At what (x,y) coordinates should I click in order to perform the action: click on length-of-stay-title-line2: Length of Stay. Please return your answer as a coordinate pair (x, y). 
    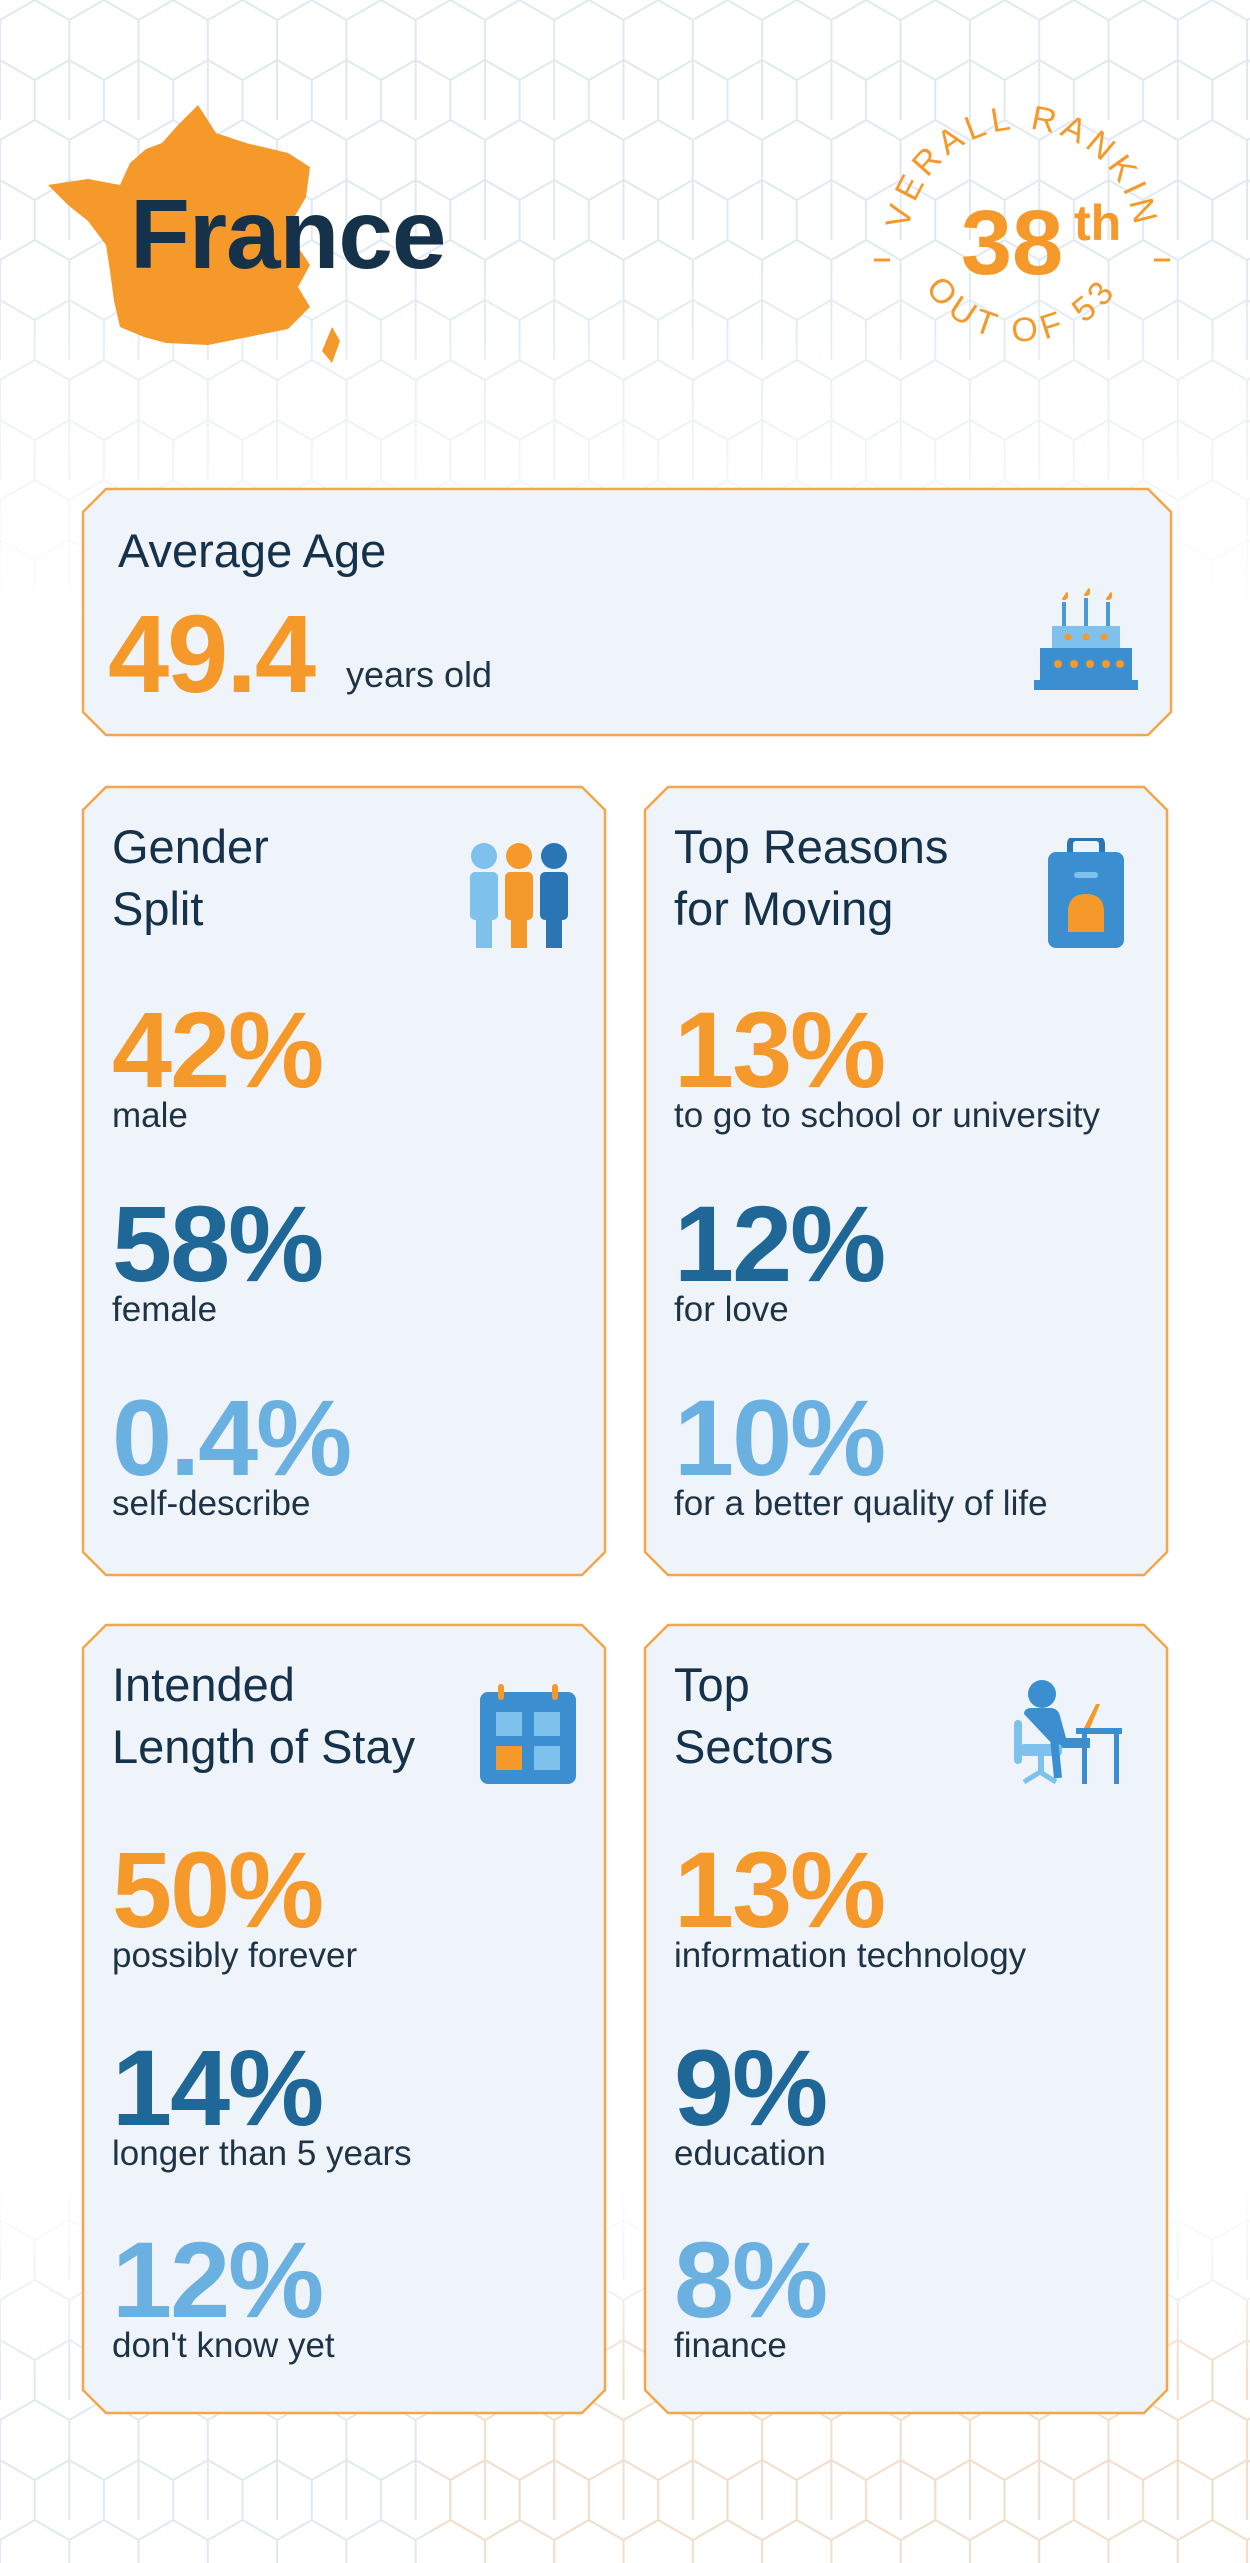
    Looking at the image, I should click on (264, 1746).